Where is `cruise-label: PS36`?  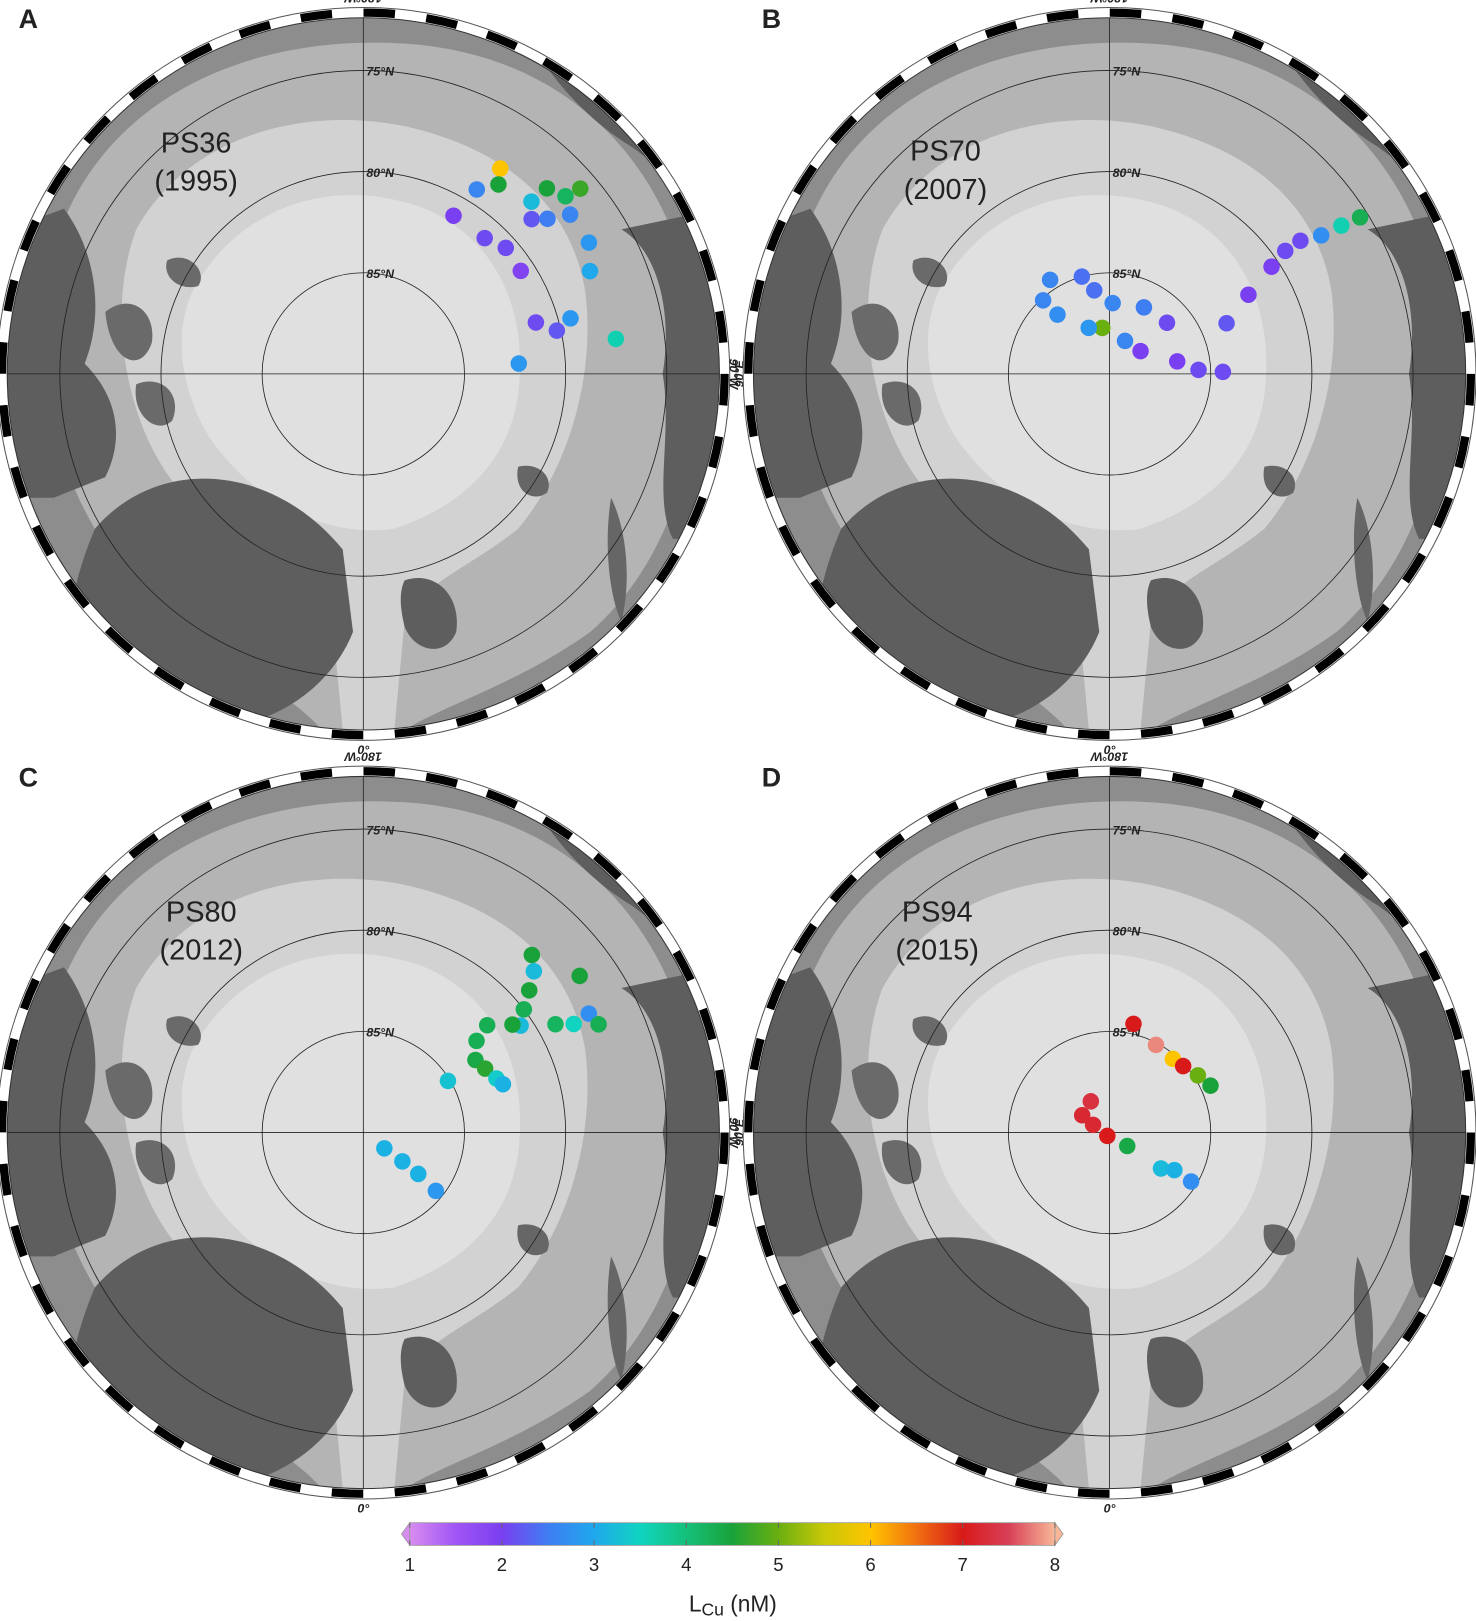 cruise-label: PS36 is located at coordinates (196, 143).